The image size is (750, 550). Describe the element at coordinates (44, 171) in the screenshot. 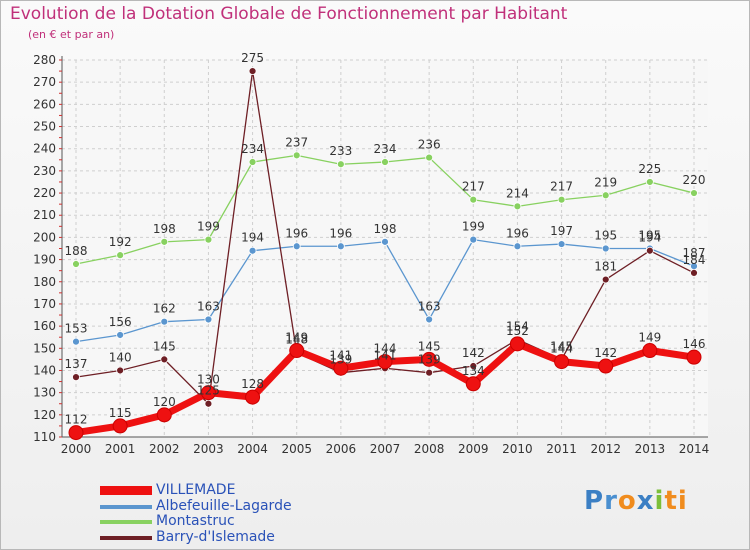

I see `y-tick-label: 230` at that location.